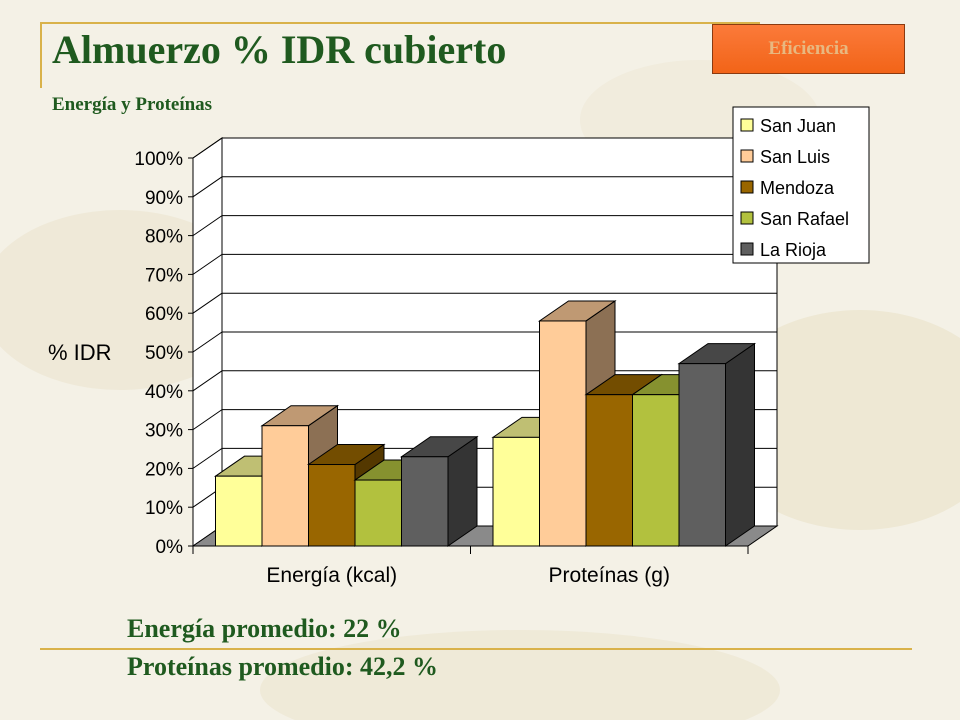  I want to click on legend-box, so click(801, 185).